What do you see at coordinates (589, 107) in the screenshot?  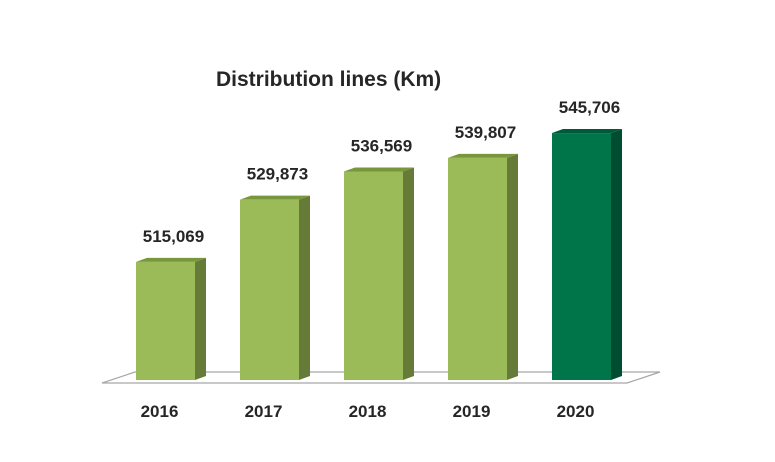 I see `data-label: 545,706` at bounding box center [589, 107].